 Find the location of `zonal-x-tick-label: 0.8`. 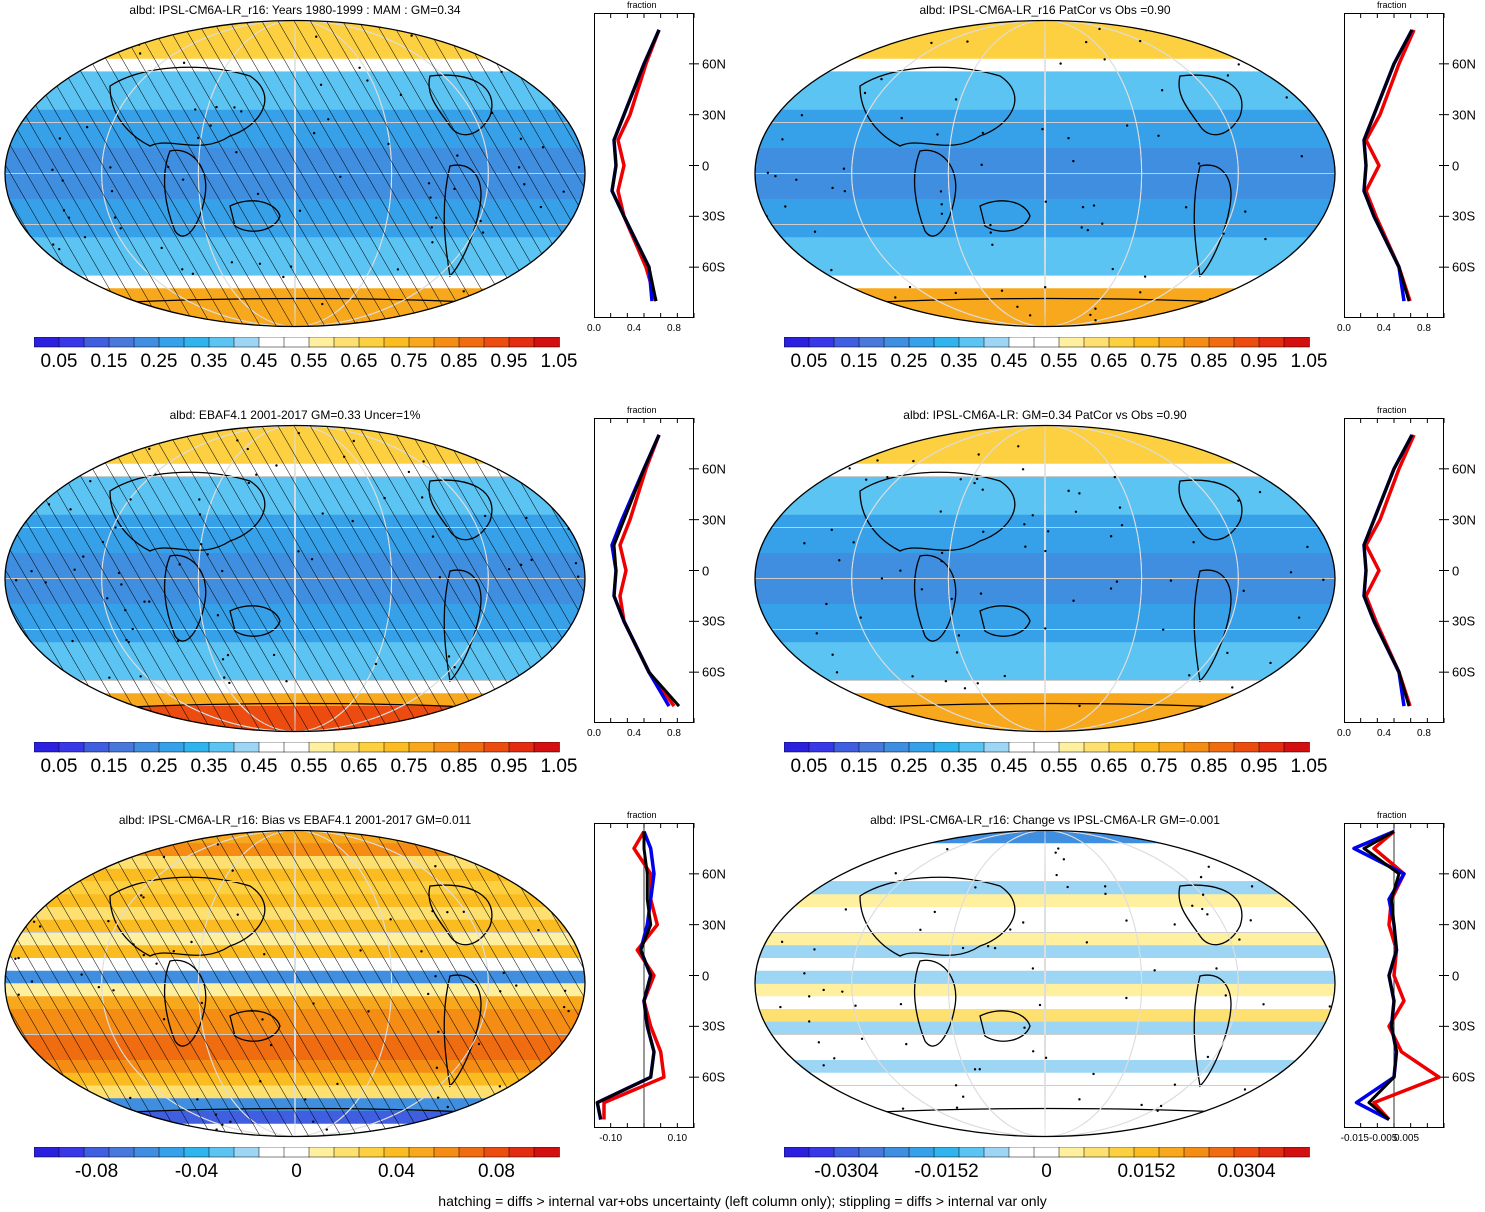

zonal-x-tick-label: 0.8 is located at coordinates (674, 733).